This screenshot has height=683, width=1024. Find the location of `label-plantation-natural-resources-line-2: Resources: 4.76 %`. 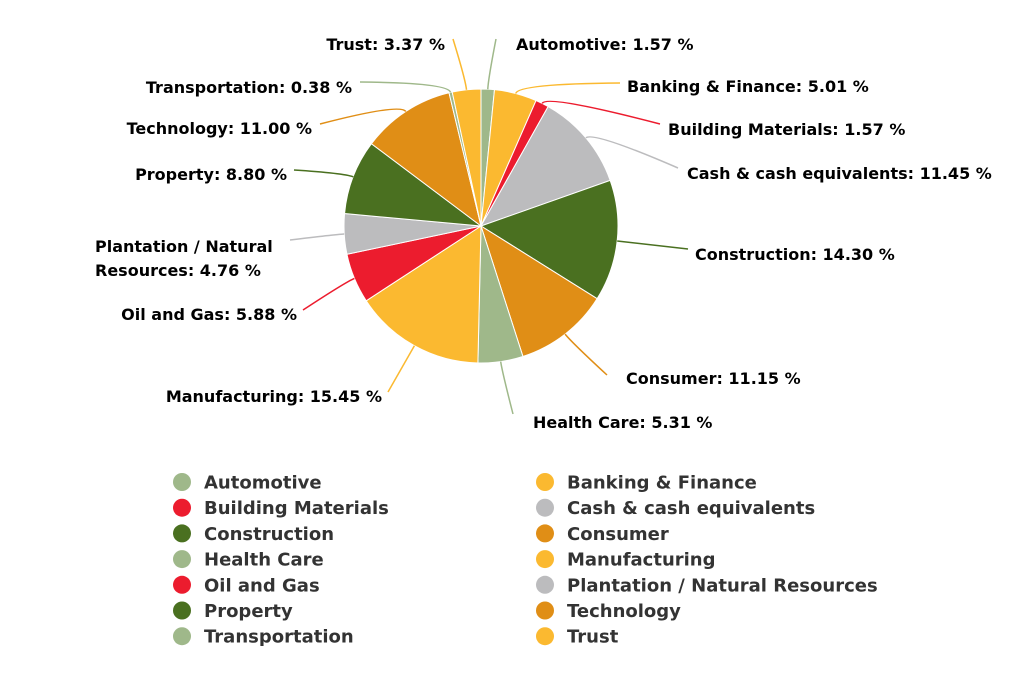

label-plantation-natural-resources-line-2: Resources: 4.76 % is located at coordinates (178, 270).